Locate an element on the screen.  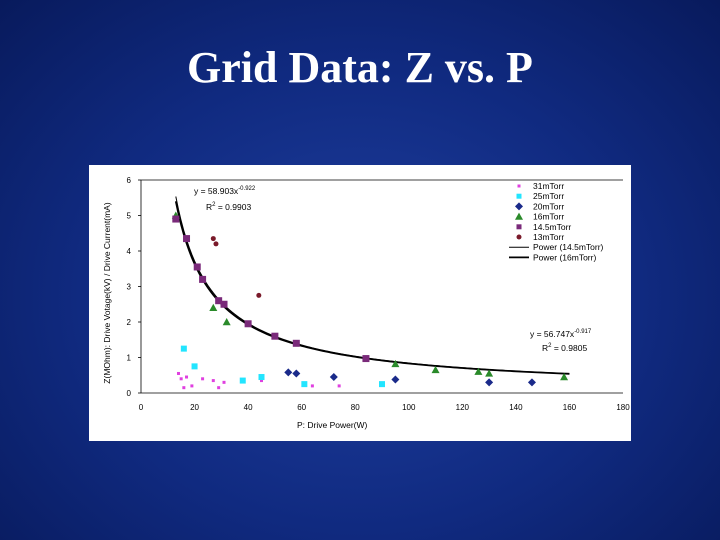
x-tick-label: 20 is located at coordinates (194, 407).